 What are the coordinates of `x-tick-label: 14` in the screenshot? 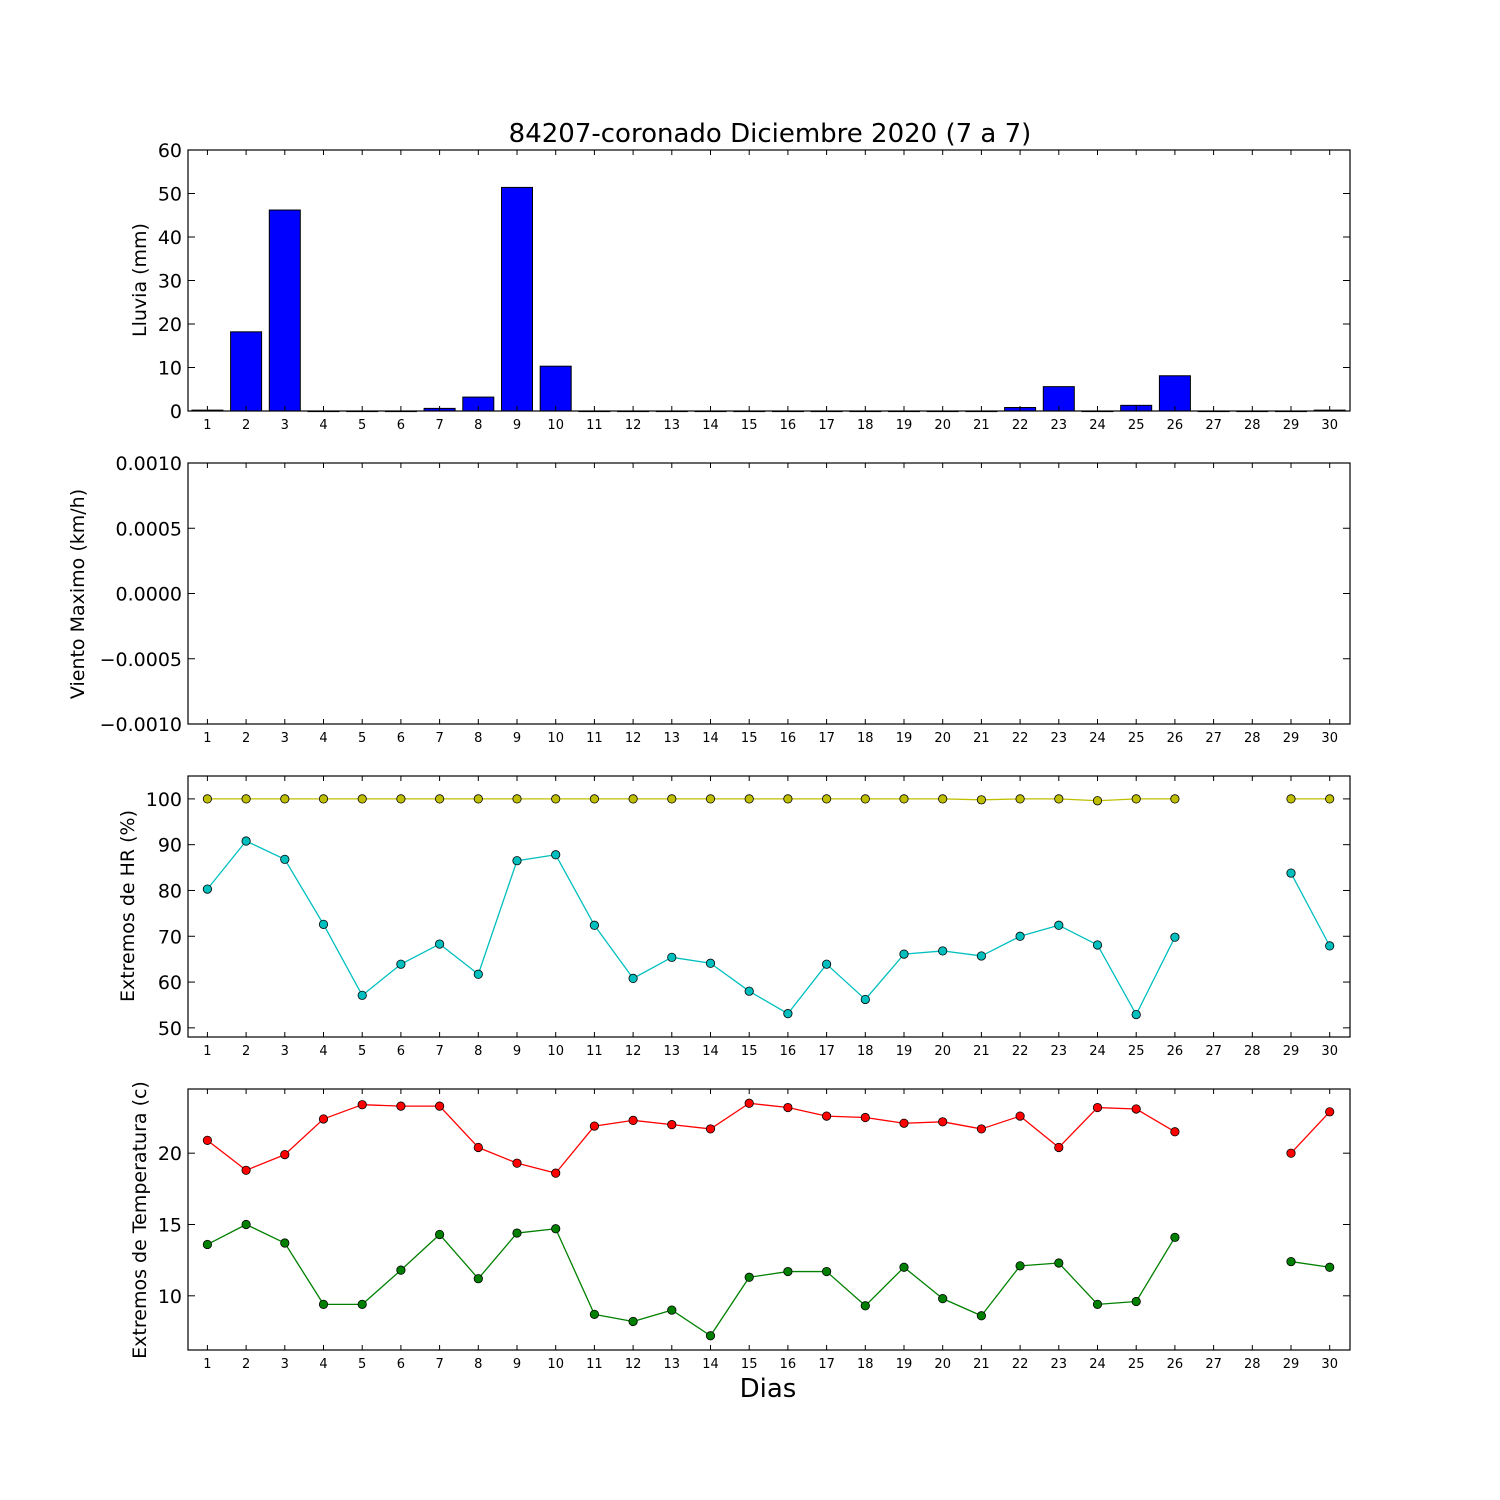 It's located at (710, 1051).